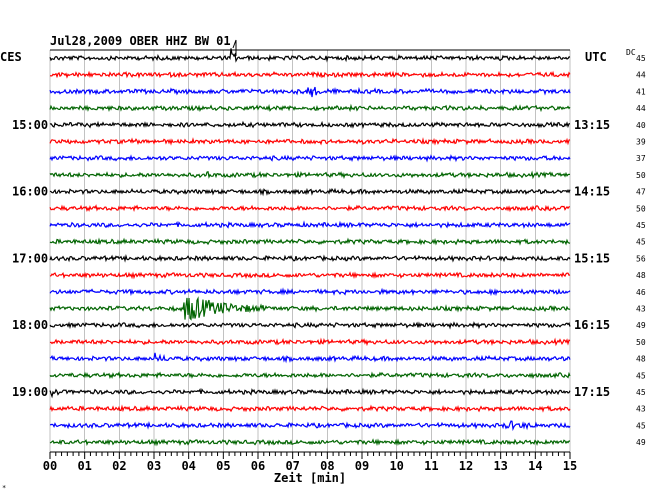  I want to click on x-tick-label: 11, so click(431, 466).